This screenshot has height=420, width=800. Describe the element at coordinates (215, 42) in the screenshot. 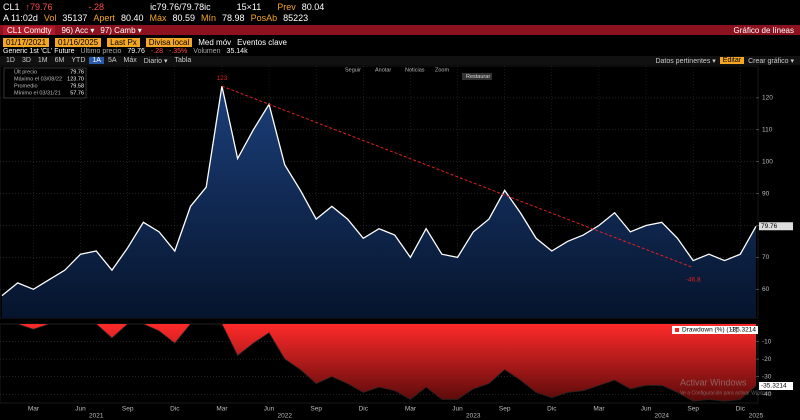

I see `moving-average: Med móv` at that location.